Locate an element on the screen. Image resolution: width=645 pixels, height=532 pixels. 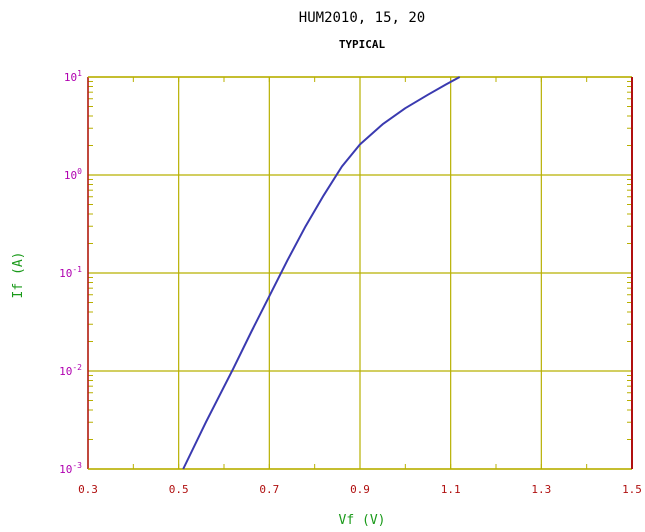
chart-subtitle: TYPICAL is located at coordinates (362, 44).